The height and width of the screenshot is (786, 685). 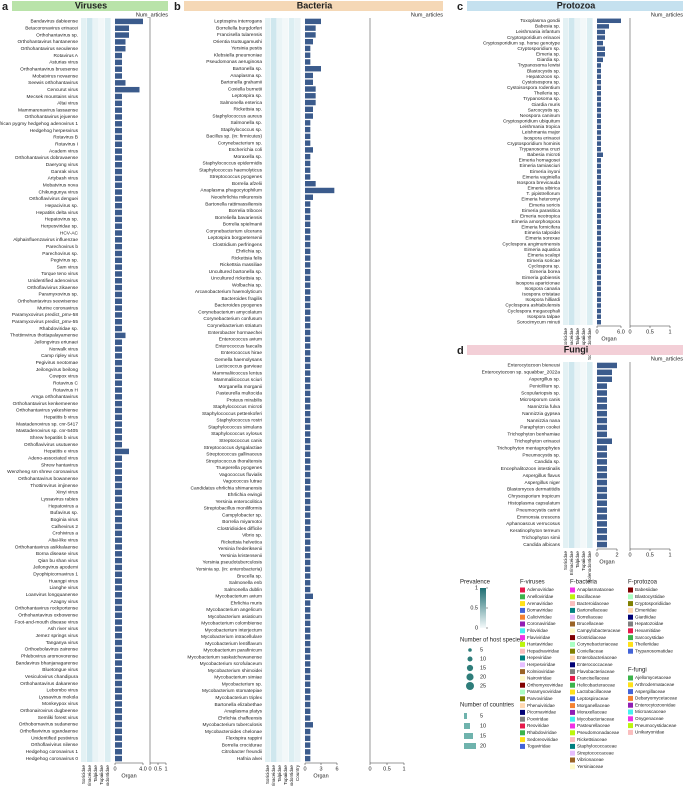 I want to click on row-label: Uncultured rickettsia sp., so click(x=236, y=279).